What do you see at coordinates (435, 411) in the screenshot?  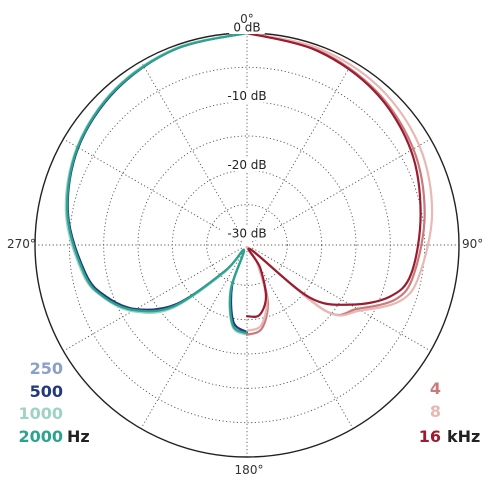 I see `legend-right-8: 8` at bounding box center [435, 411].